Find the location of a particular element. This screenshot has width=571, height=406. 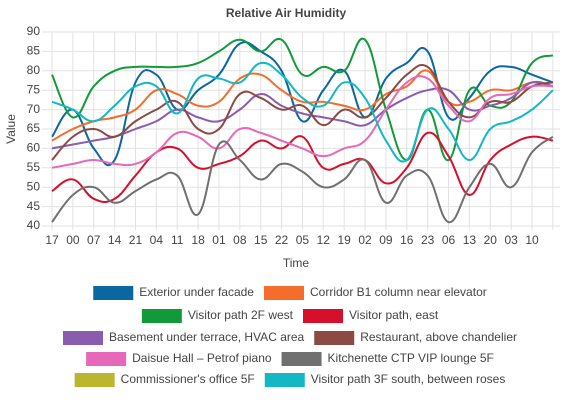

x-tick-label: 02 is located at coordinates (365, 240).